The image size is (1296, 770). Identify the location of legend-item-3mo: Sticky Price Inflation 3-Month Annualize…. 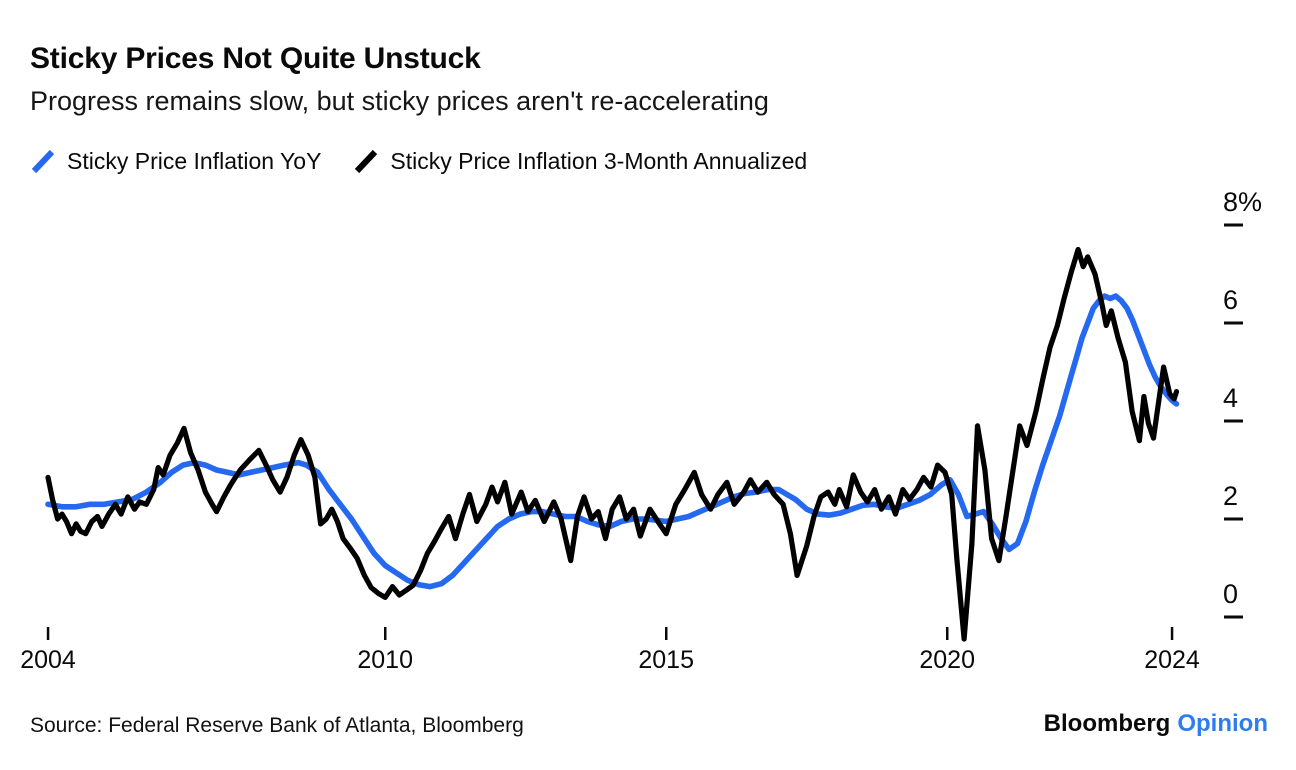
(580, 161).